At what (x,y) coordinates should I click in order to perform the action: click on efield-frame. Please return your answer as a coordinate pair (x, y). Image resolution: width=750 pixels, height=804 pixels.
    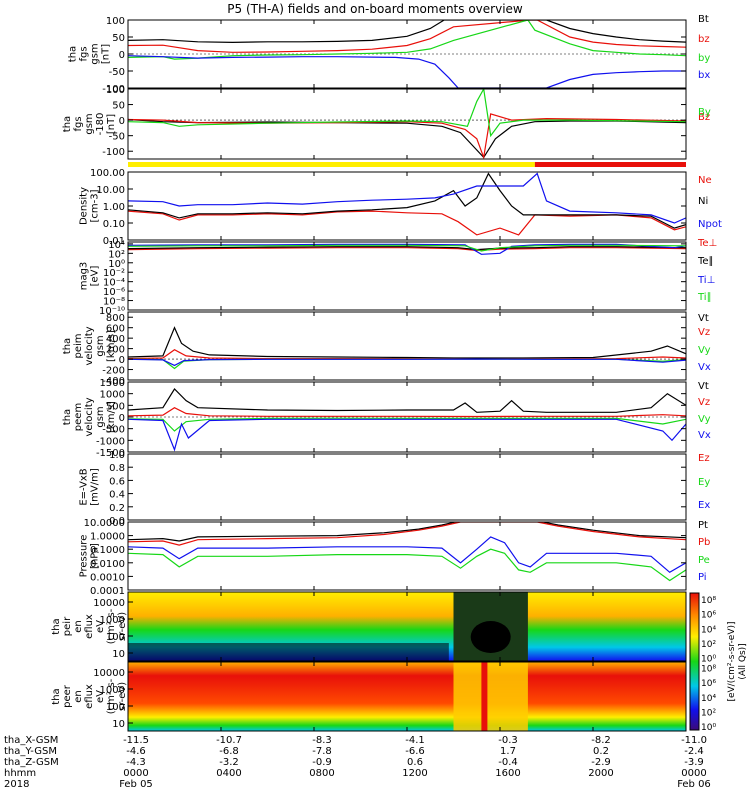
    Looking at the image, I should click on (407, 487).